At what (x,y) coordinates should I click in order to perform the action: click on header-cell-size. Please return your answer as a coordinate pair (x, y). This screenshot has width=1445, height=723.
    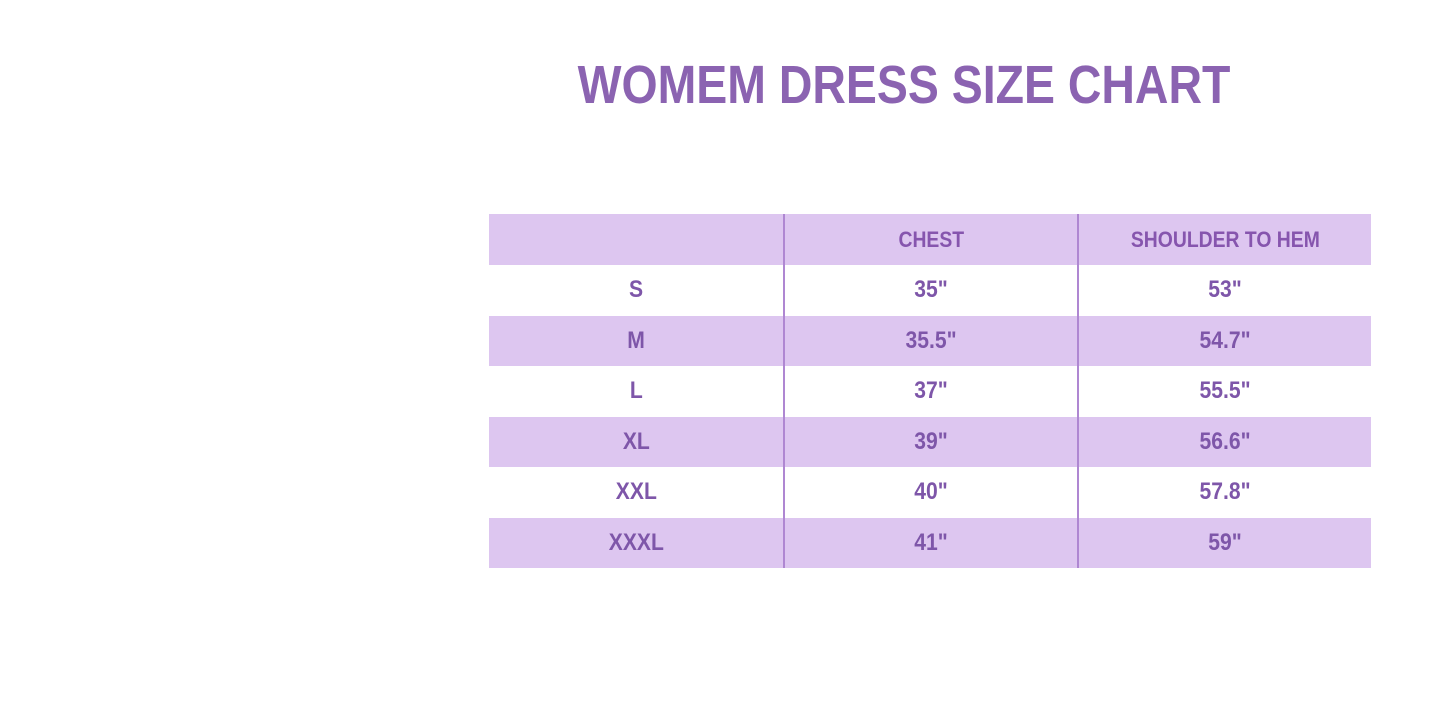
    Looking at the image, I should click on (636, 239).